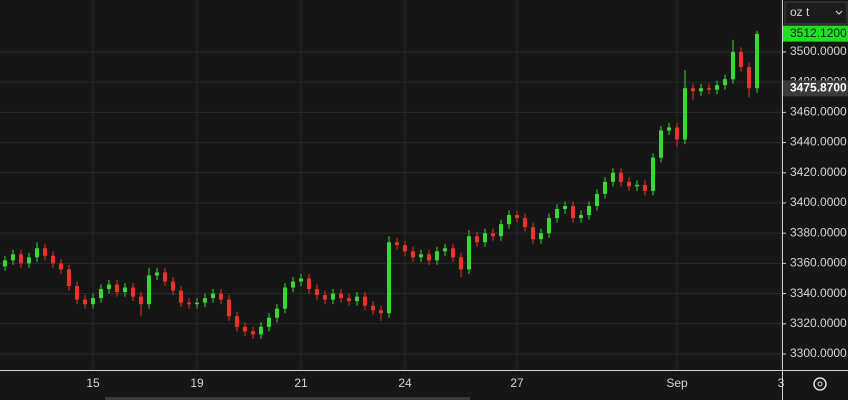 This screenshot has width=848, height=400. What do you see at coordinates (818, 353) in the screenshot?
I see `y-tick-label: 3300.0000` at bounding box center [818, 353].